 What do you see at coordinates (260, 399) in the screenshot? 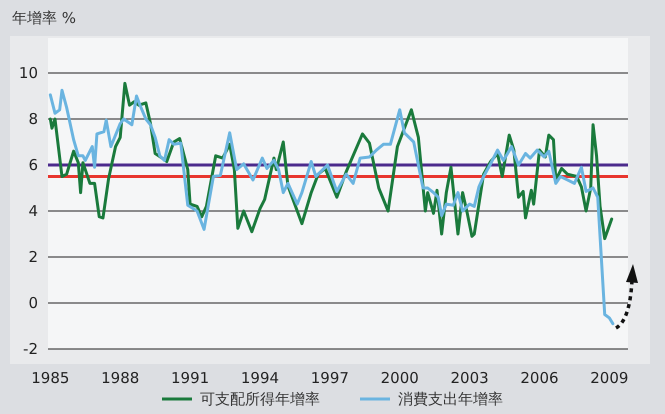
I see `legend-label: 可支配所得年增率` at bounding box center [260, 399].